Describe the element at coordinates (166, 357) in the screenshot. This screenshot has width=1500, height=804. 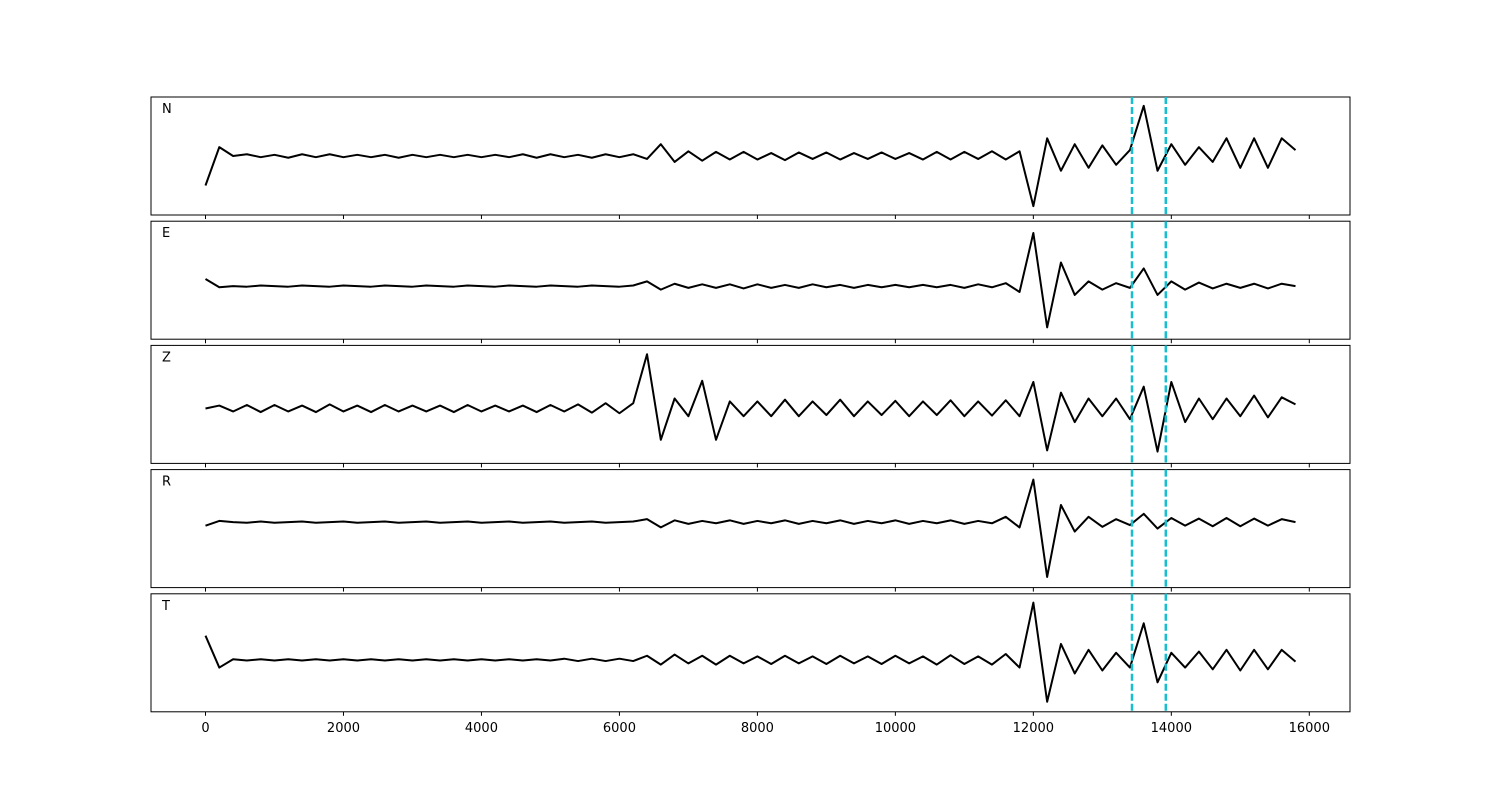
I see `panel-label: Z` at that location.